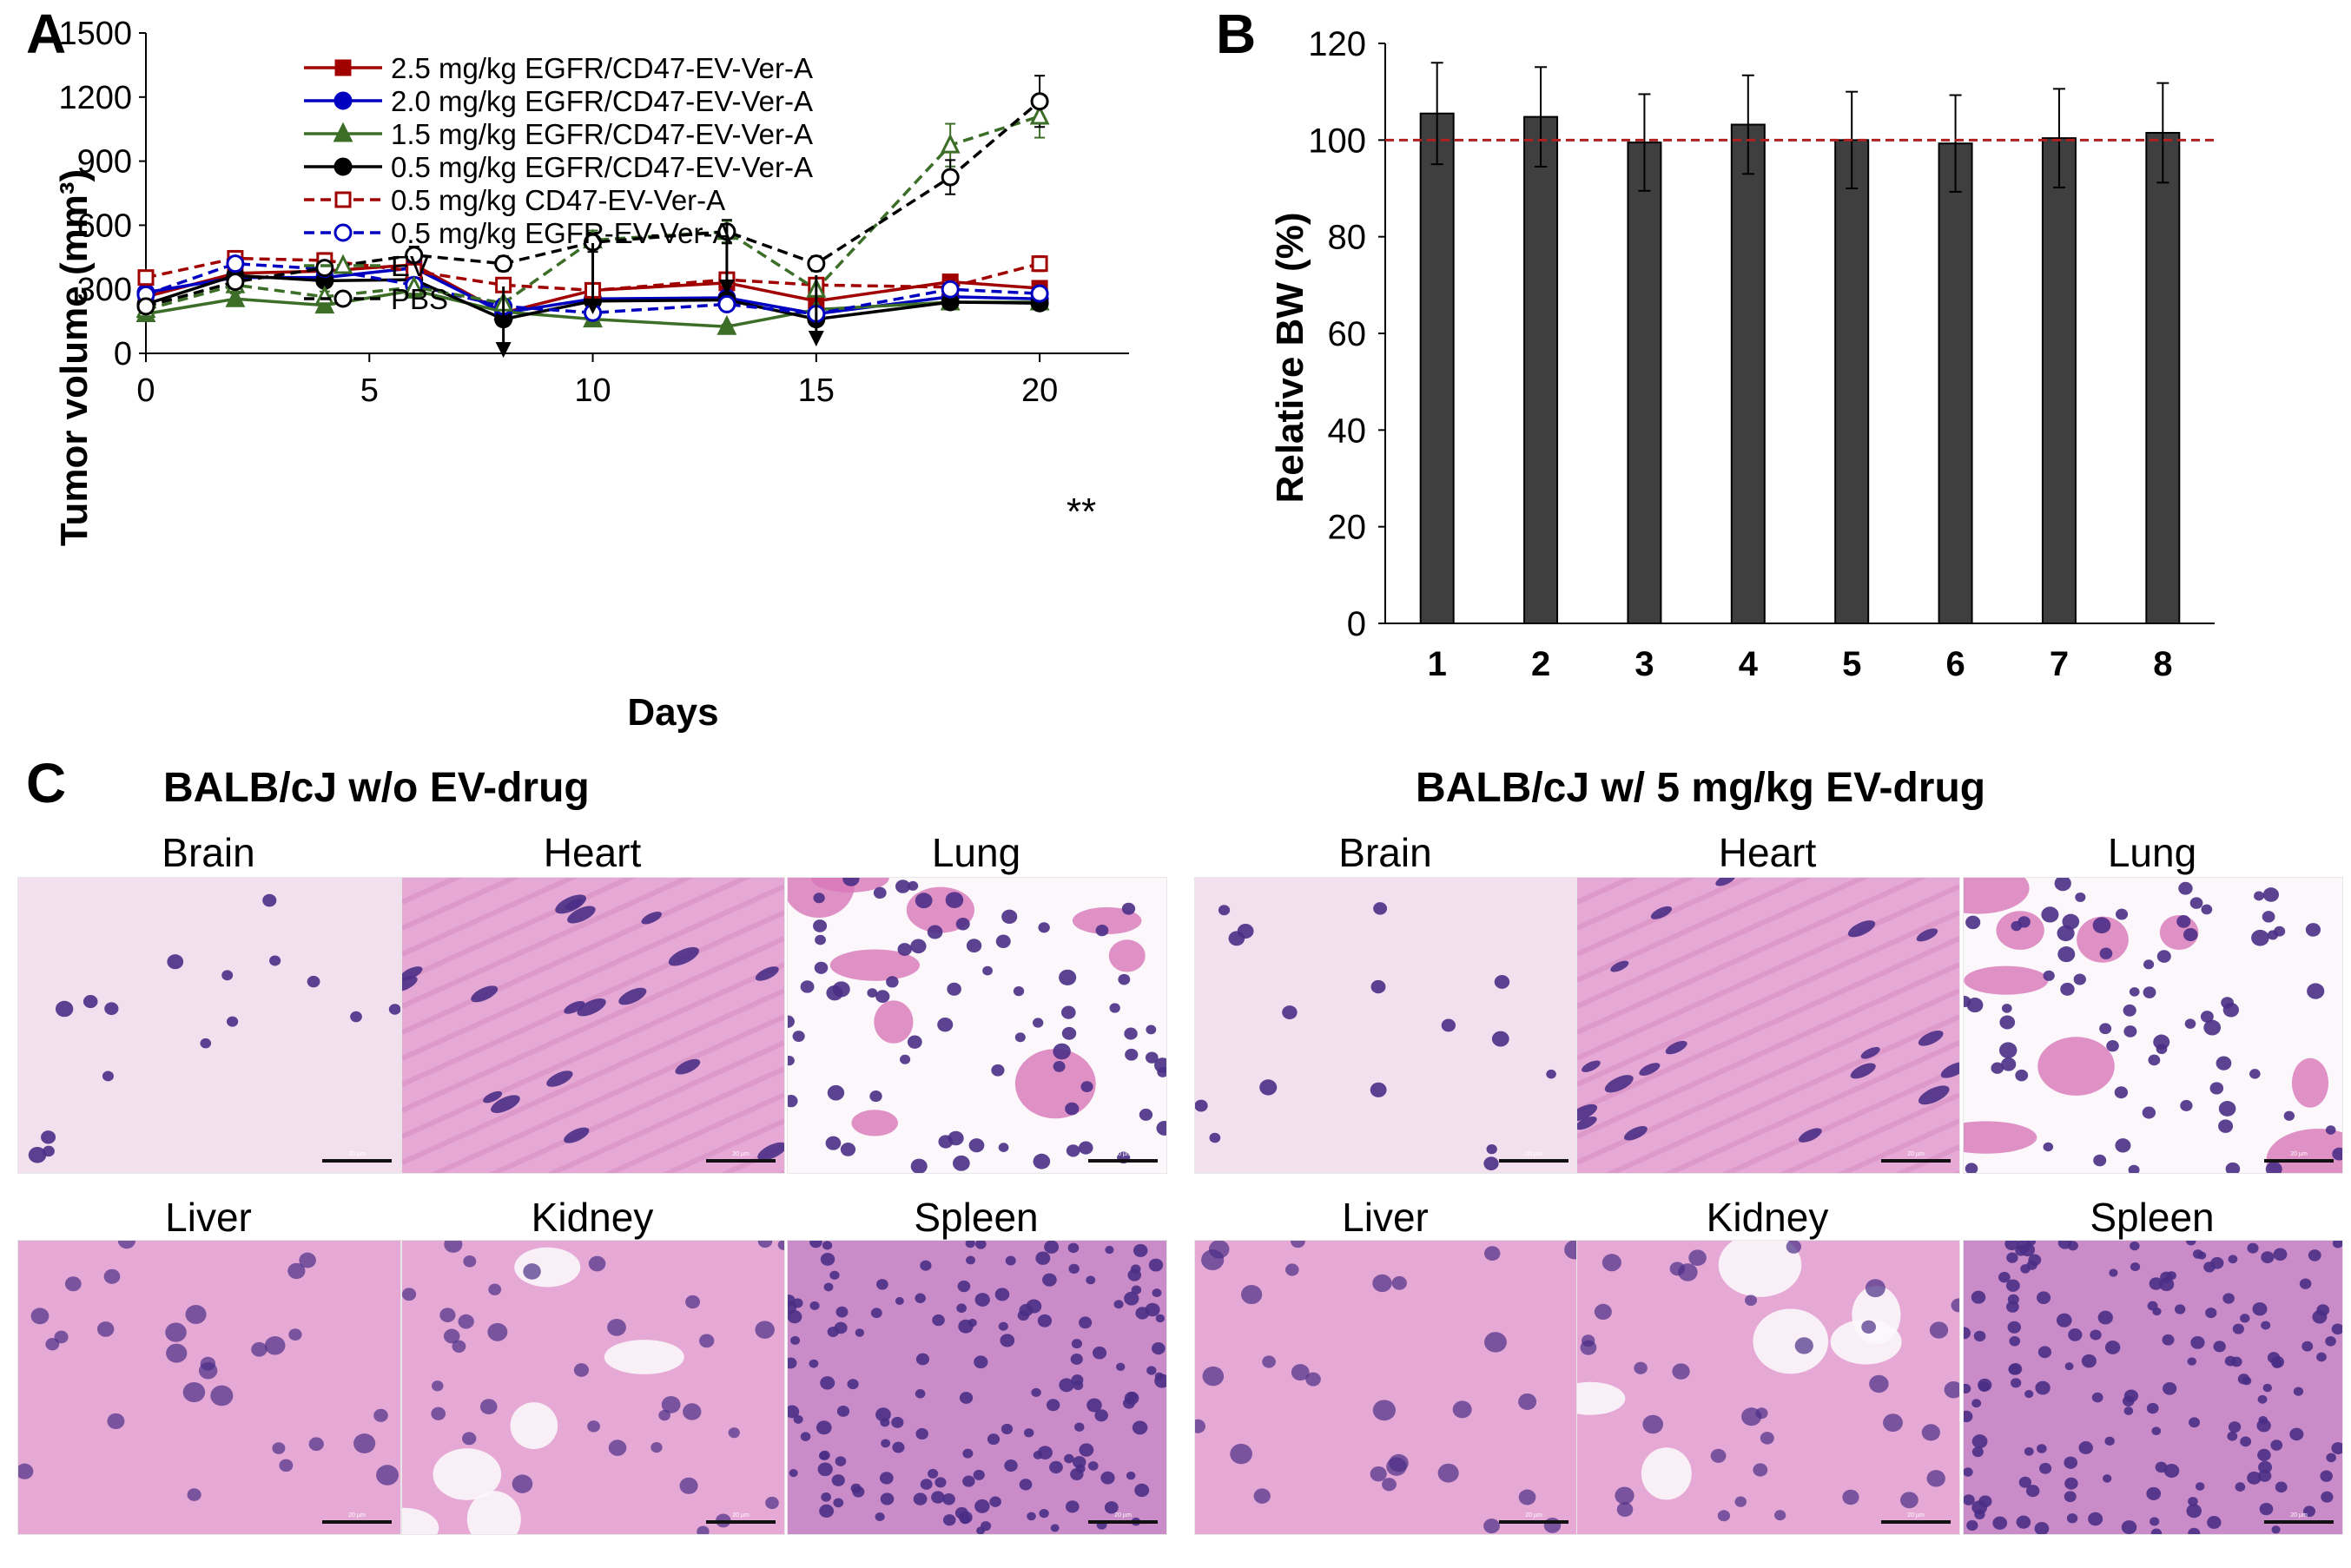 The height and width of the screenshot is (1568, 2351). What do you see at coordinates (1385, 1217) in the screenshot?
I see `organ-label-liver: Liver` at bounding box center [1385, 1217].